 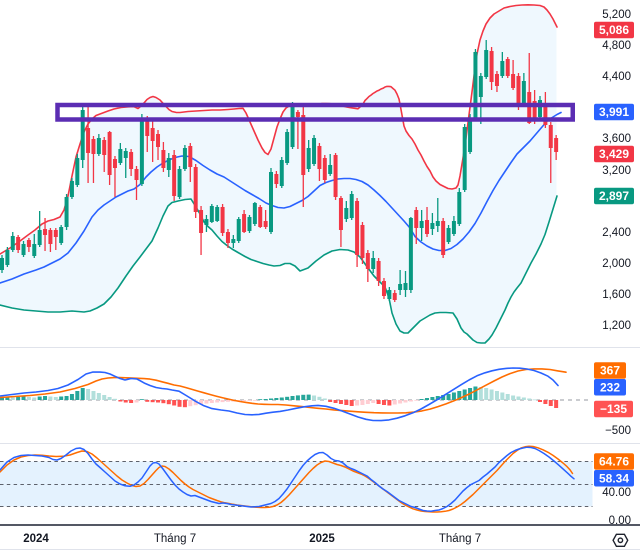 I want to click on svg-text: 1,600, so click(x=616, y=295).